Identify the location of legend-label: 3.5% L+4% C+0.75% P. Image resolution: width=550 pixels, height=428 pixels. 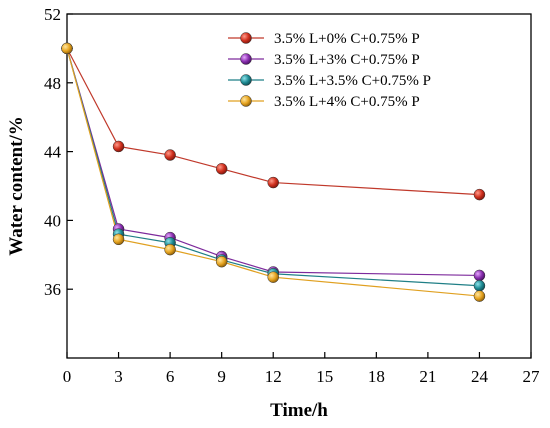
(347, 102).